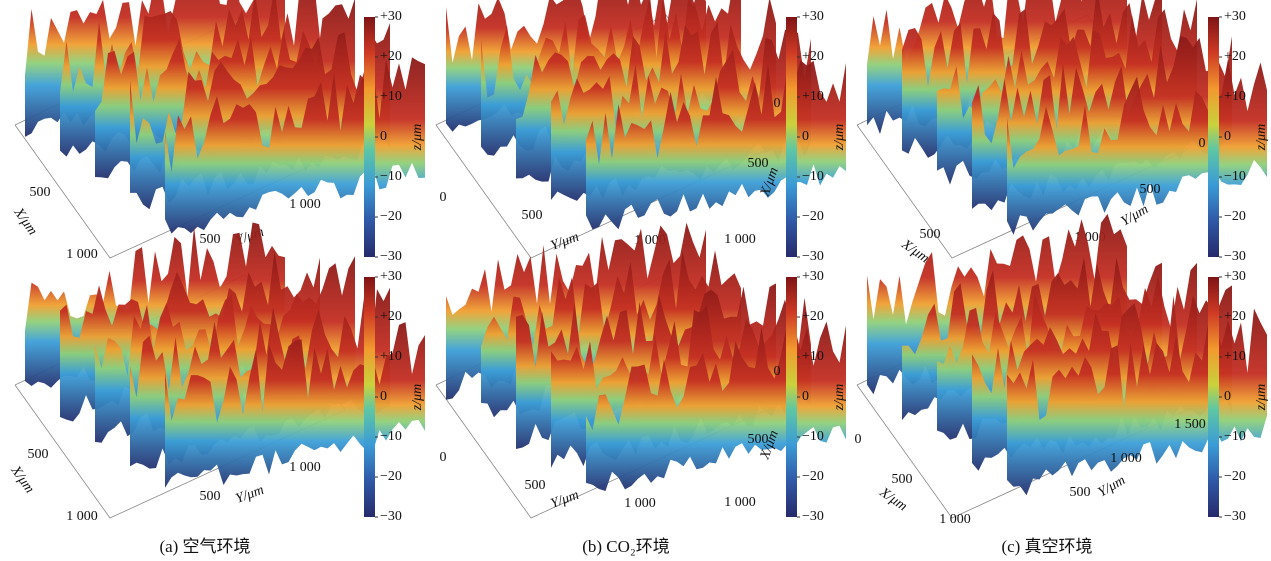 This screenshot has width=1271, height=561. What do you see at coordinates (626, 546) in the screenshot?
I see `caption: (b) CO₂环境` at bounding box center [626, 546].